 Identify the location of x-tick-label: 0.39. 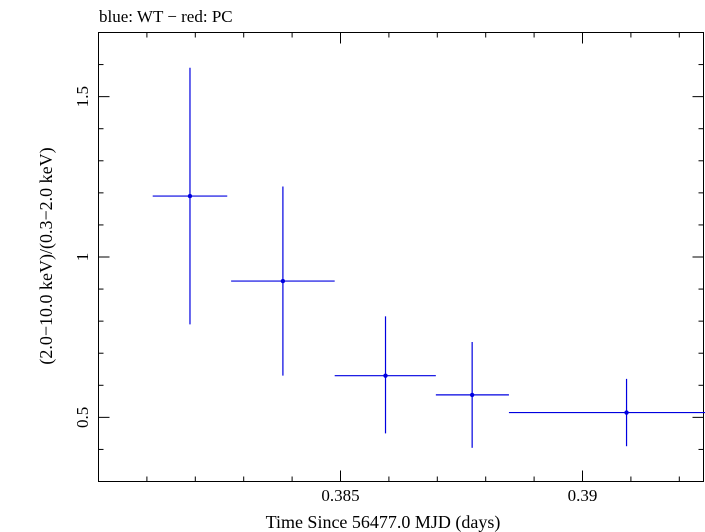
(583, 495).